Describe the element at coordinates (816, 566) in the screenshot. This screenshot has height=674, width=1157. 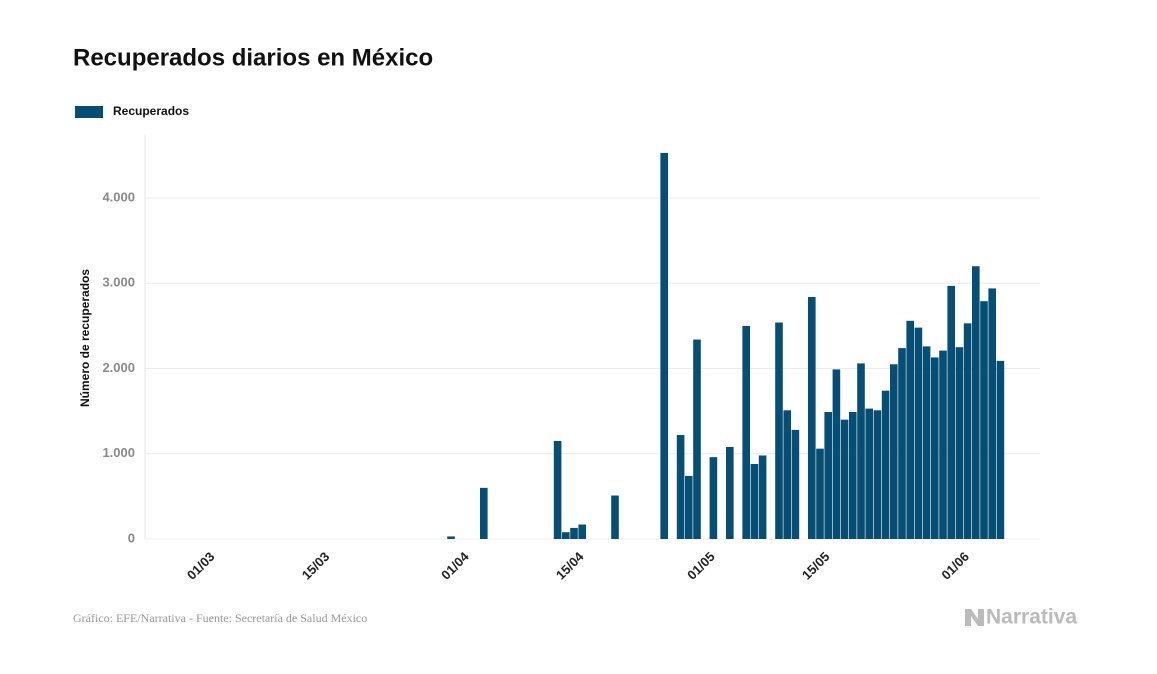
I see `x-tick-label: 15/05` at that location.